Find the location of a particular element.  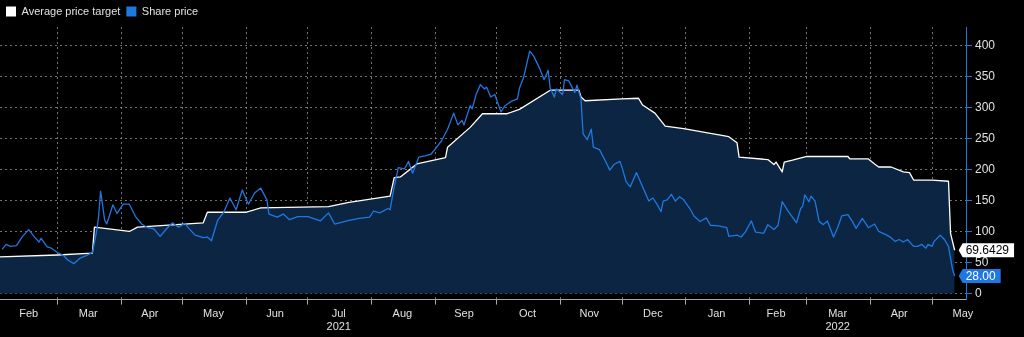

x-tick-label: Jan is located at coordinates (716, 313).